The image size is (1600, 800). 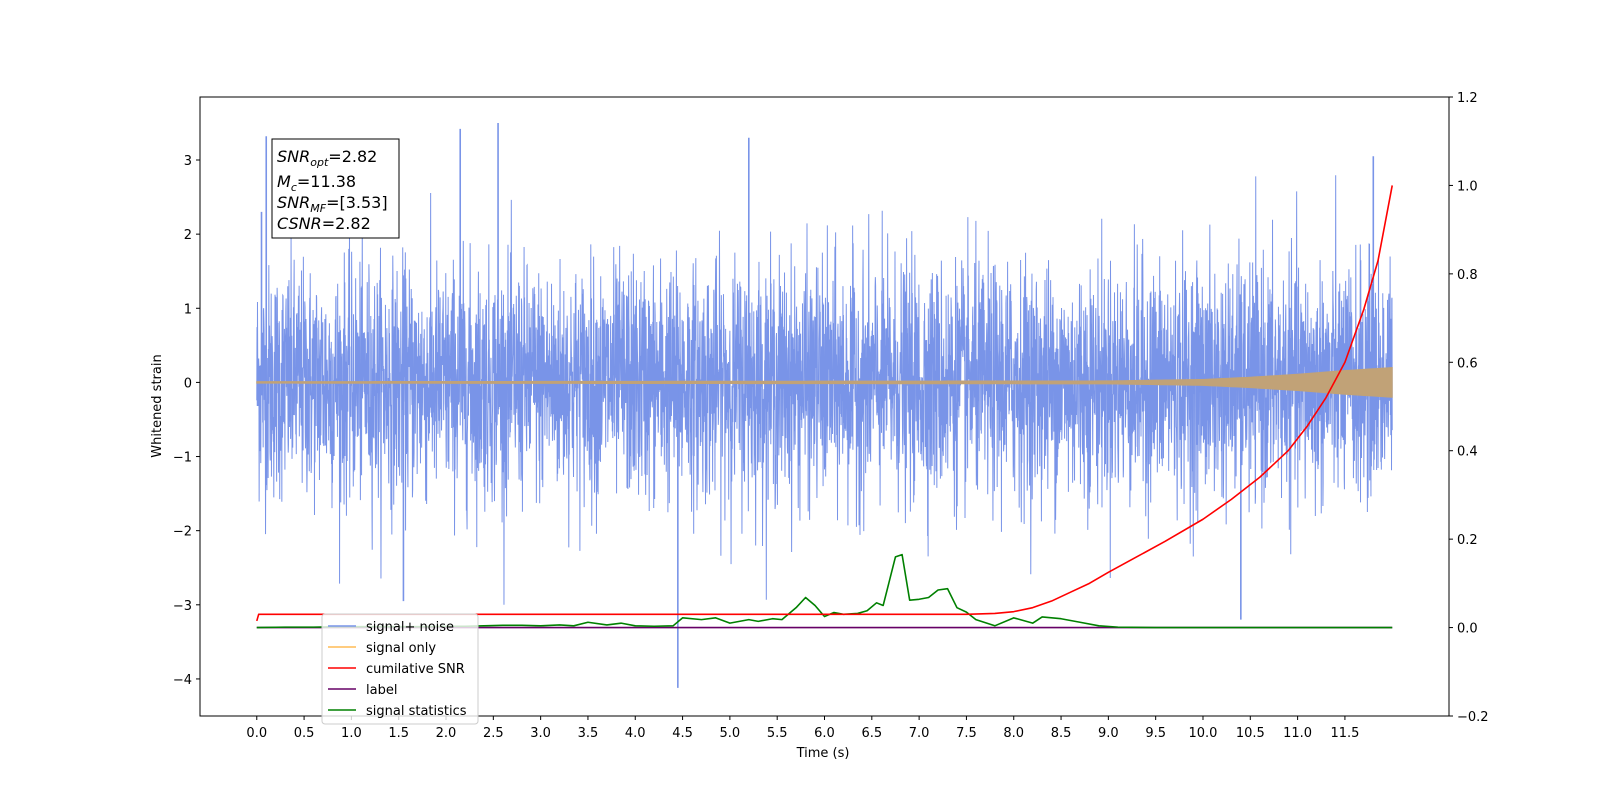 I want to click on x-tick-label: 10.5, so click(x=1250, y=733).